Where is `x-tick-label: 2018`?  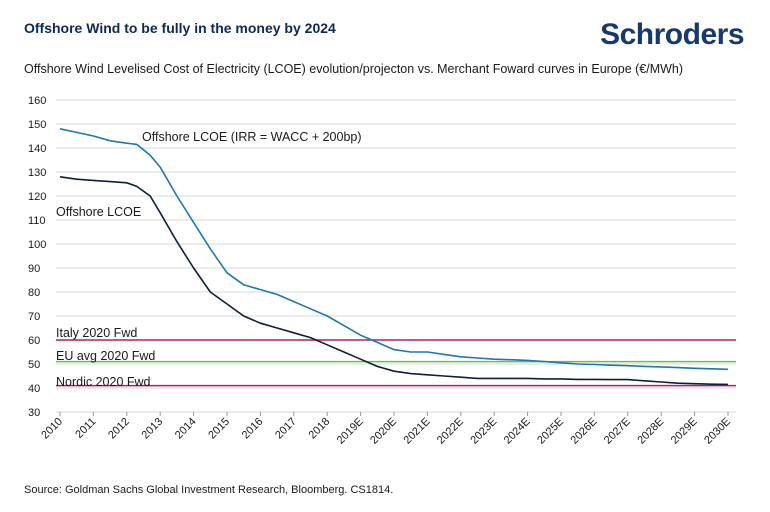
x-tick-label: 2018 is located at coordinates (320, 429).